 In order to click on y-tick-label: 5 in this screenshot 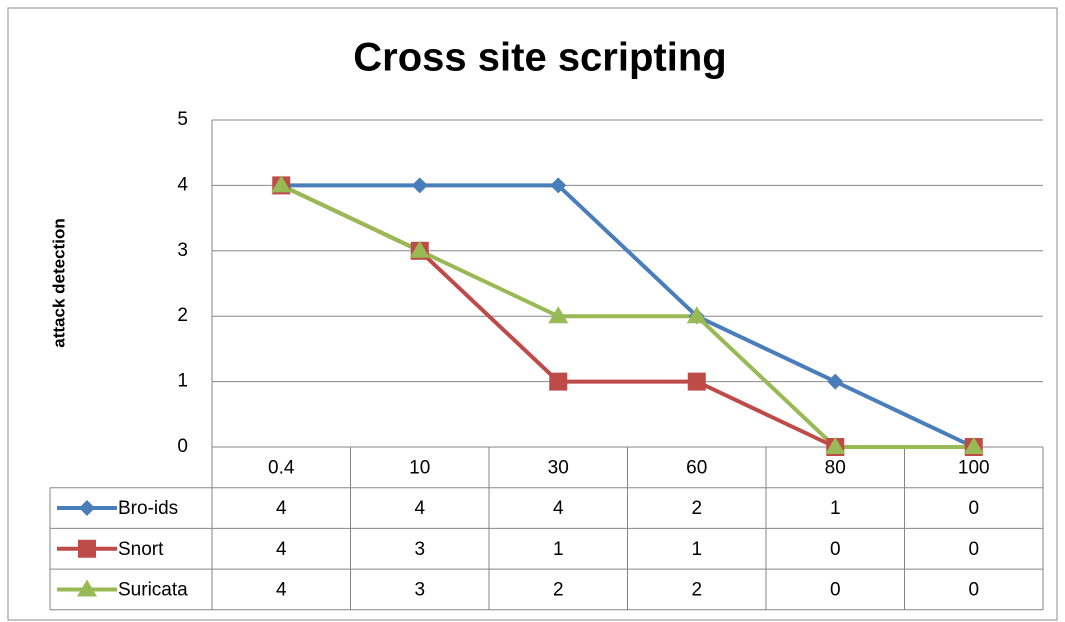, I will do `click(182, 119)`.